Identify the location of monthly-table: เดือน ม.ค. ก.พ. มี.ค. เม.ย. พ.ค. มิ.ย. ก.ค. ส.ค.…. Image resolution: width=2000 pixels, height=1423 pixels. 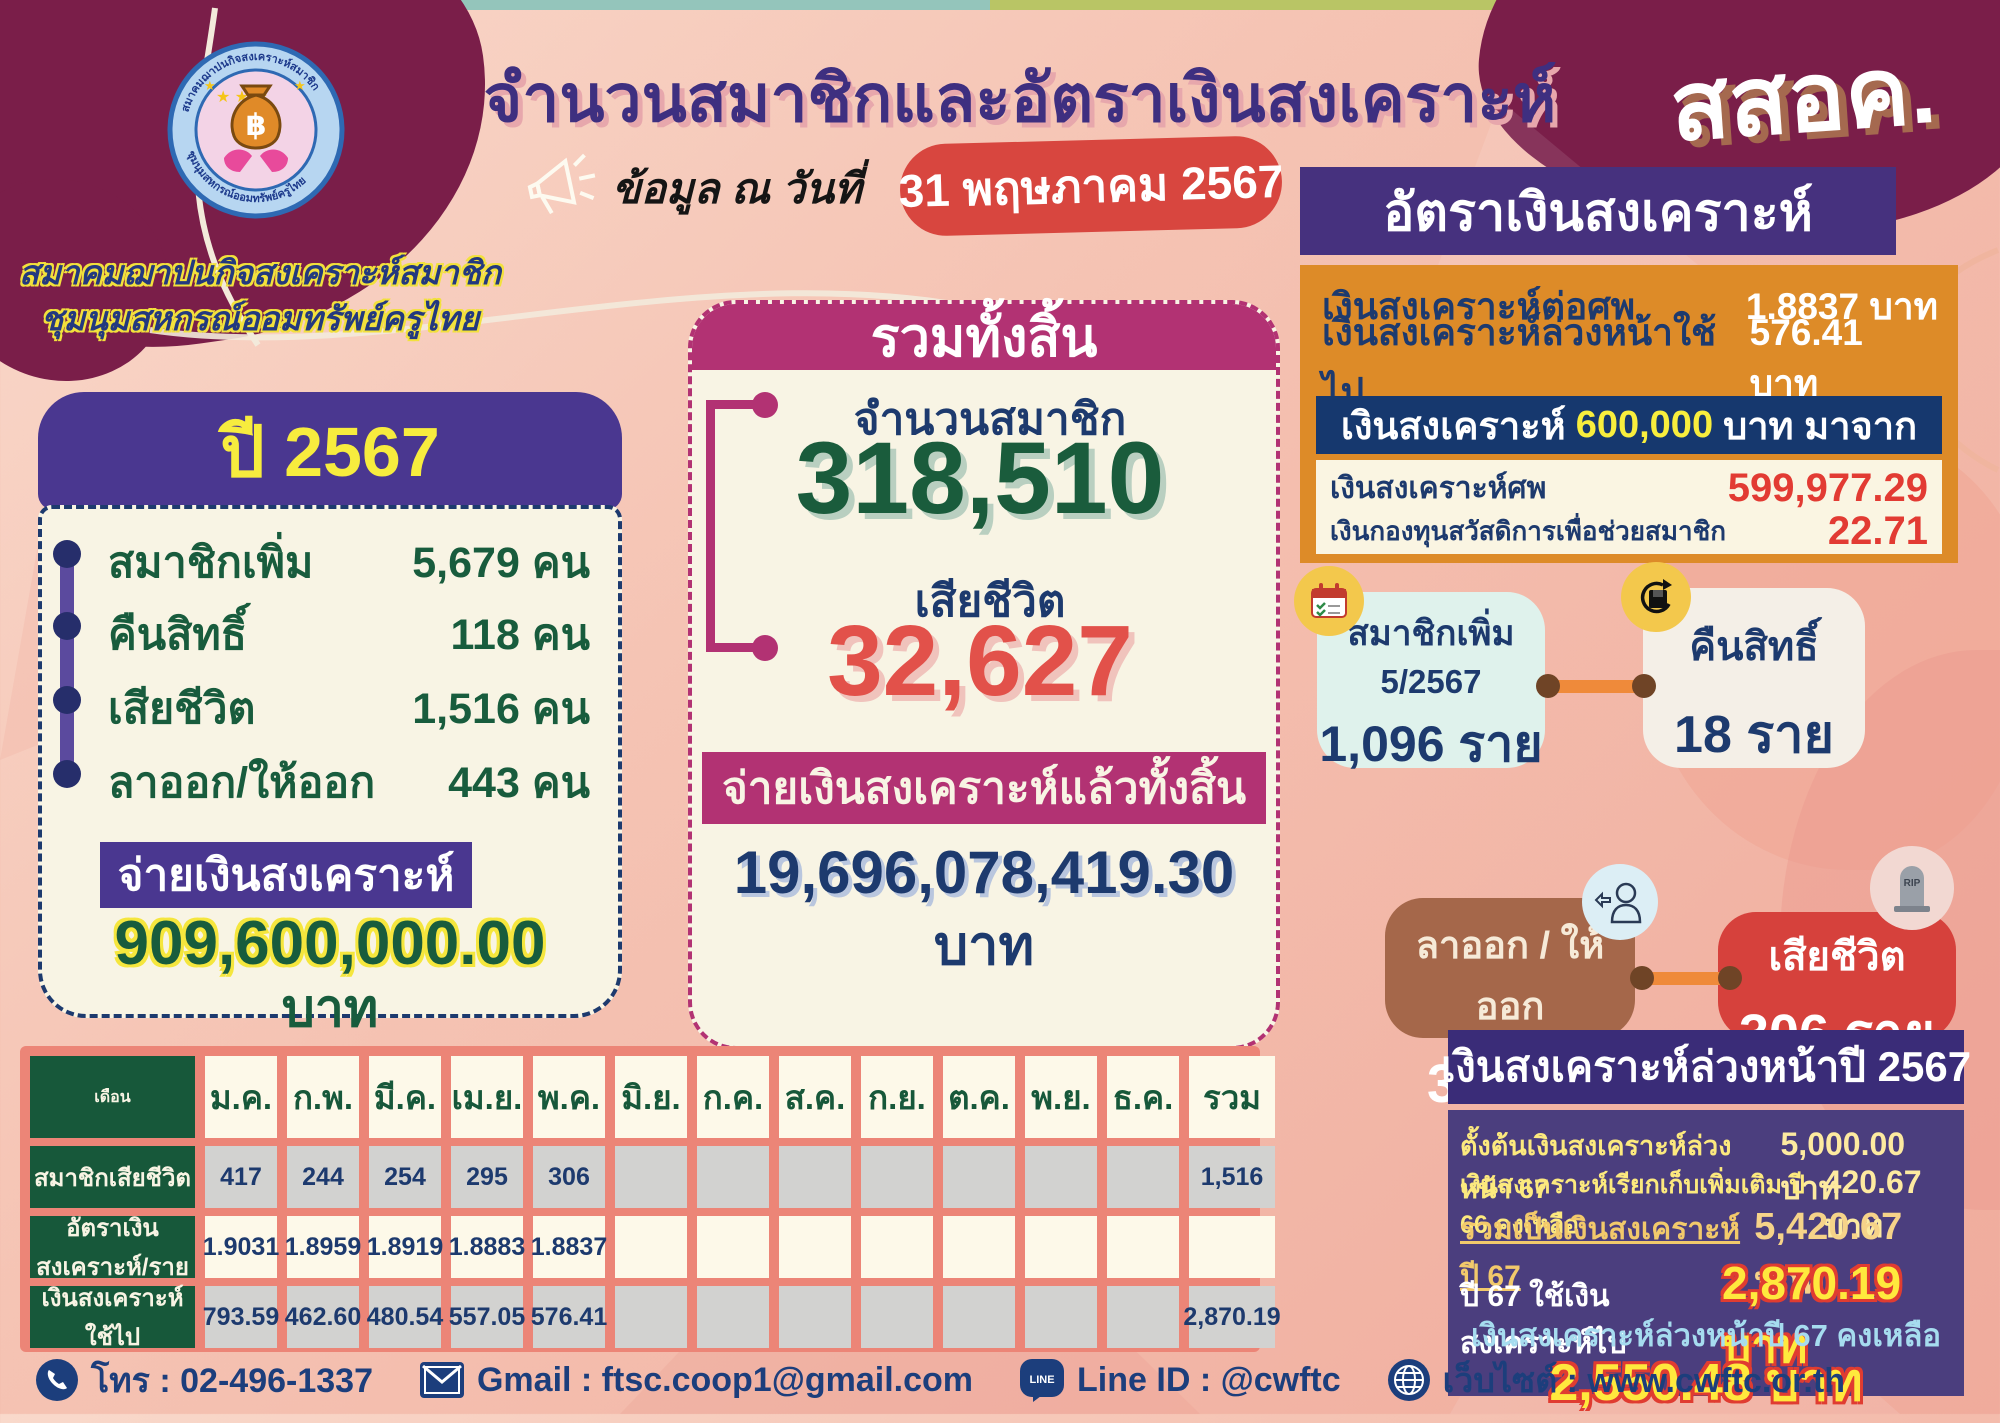
(655, 1203).